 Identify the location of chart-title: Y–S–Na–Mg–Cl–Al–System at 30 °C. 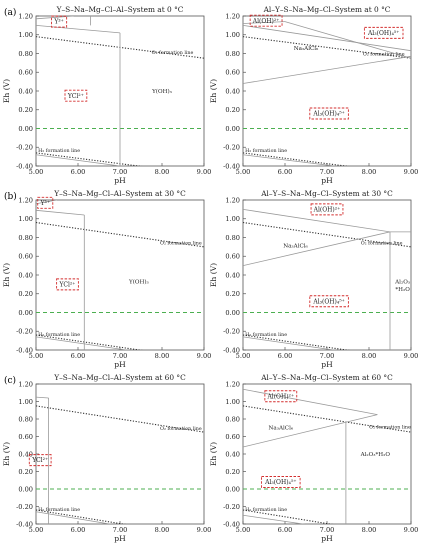
(119, 193).